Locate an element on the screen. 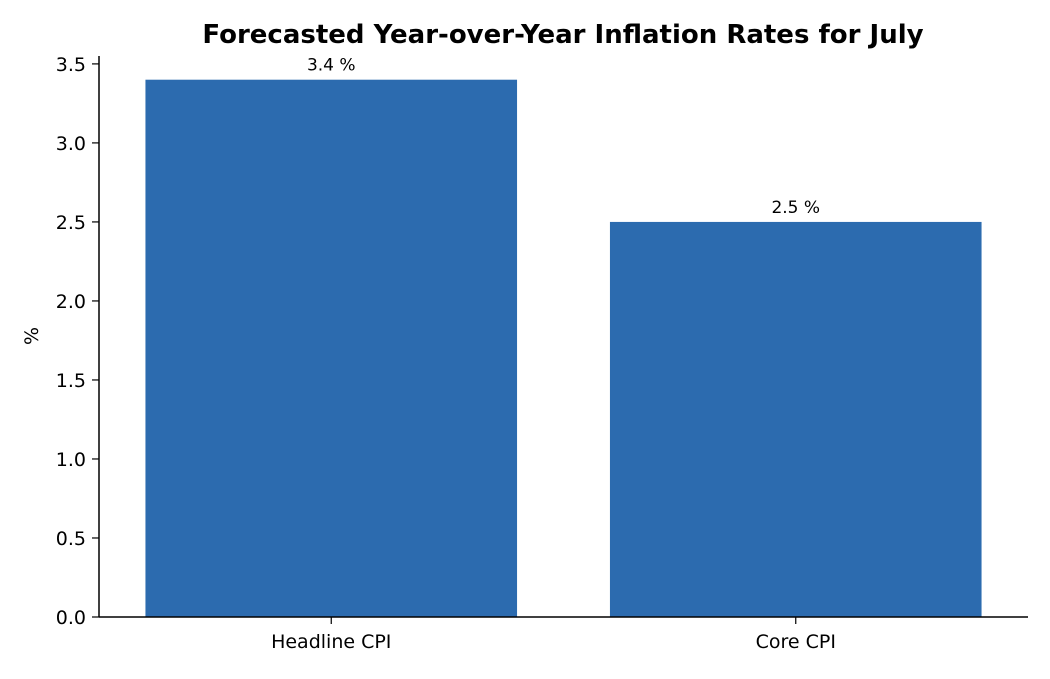 This screenshot has width=1050, height=679. y-tick-label: 0.0 is located at coordinates (71, 618).